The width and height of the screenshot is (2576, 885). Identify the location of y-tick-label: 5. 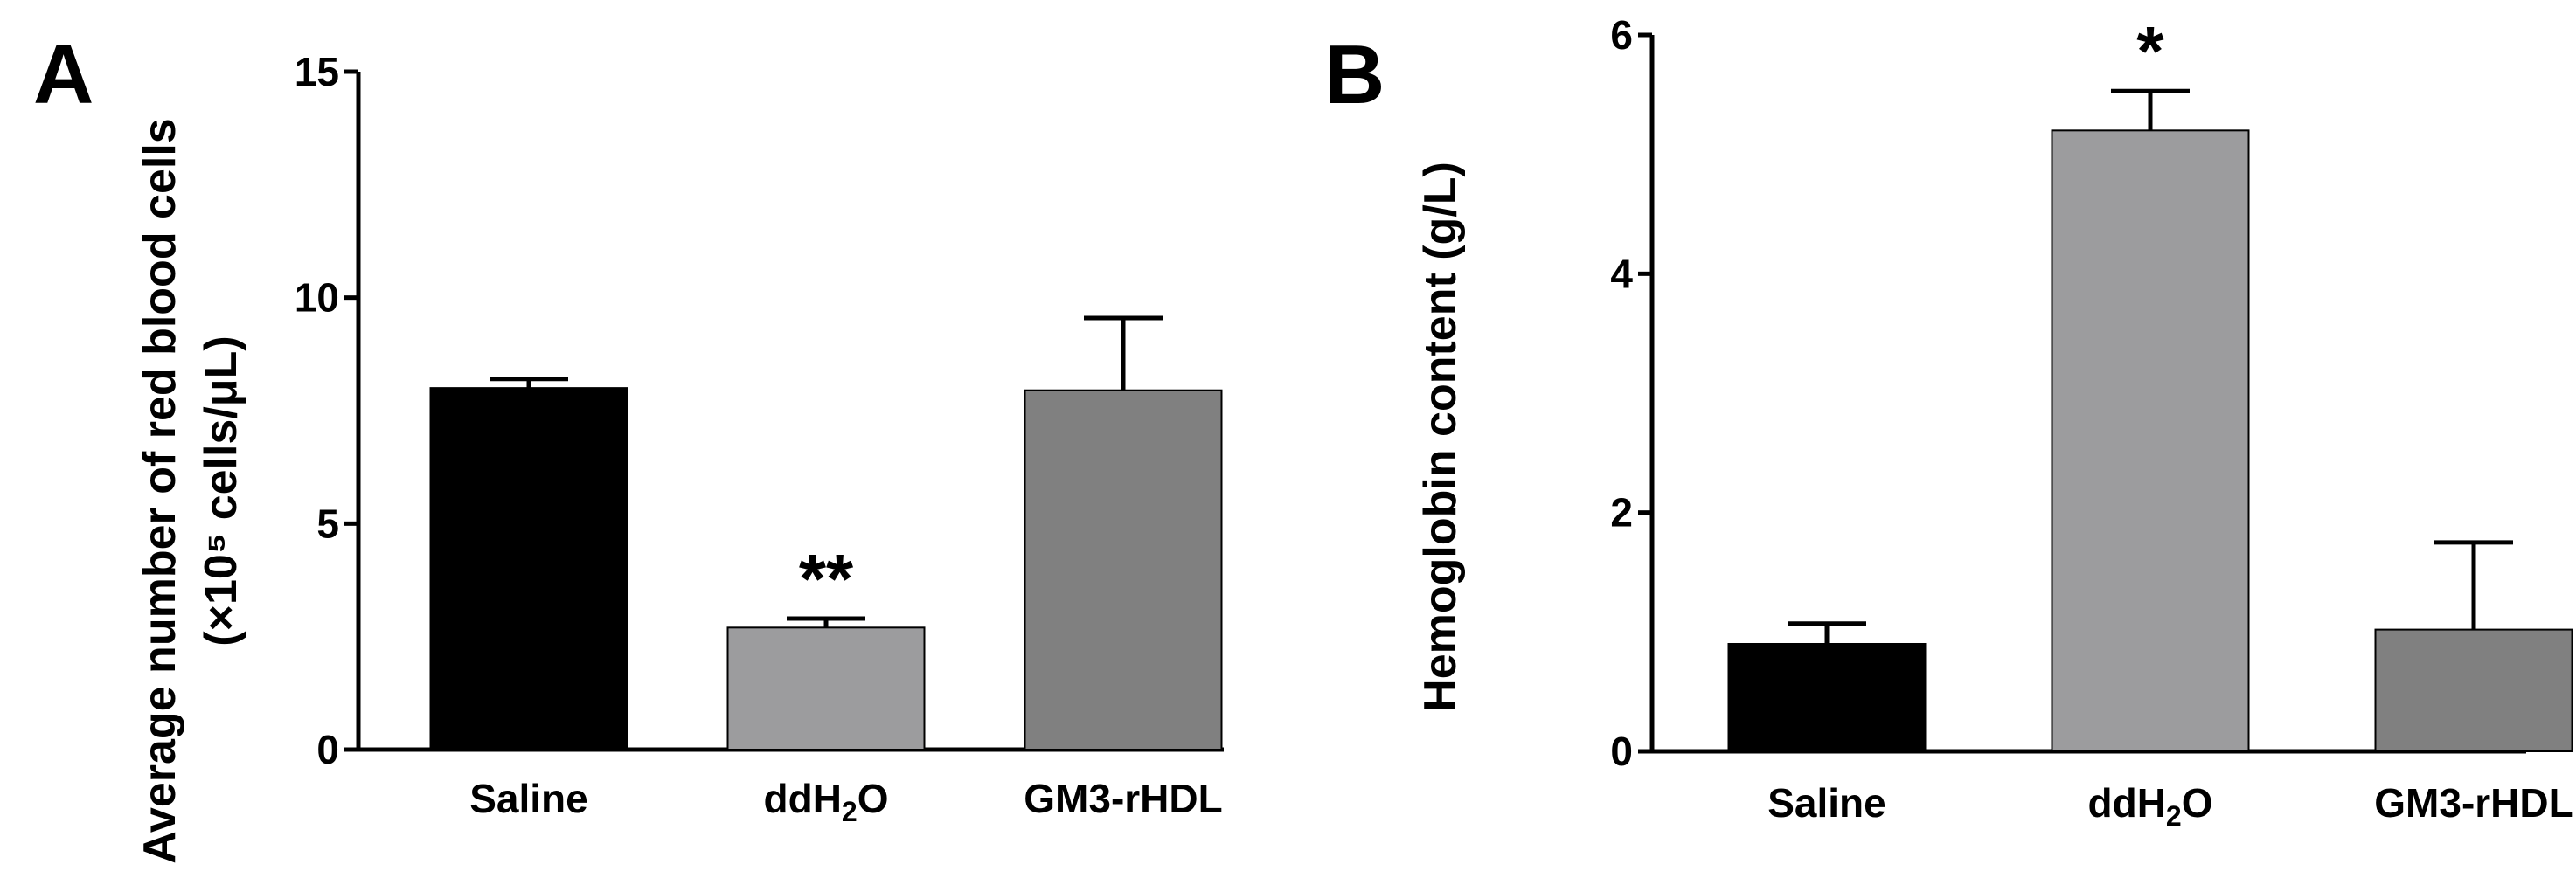
(327, 523).